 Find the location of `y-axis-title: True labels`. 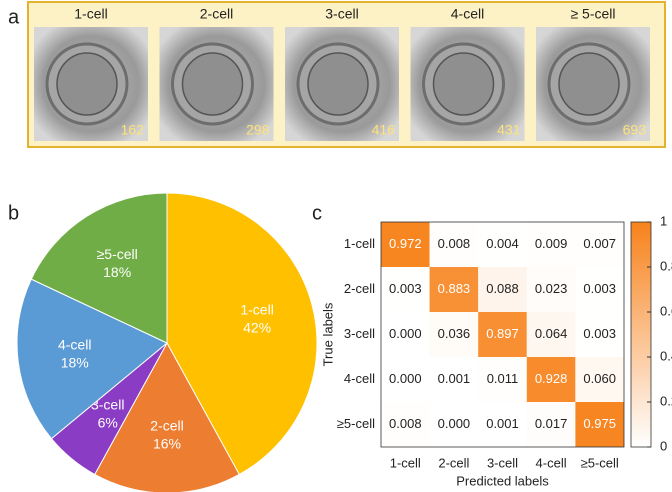

y-axis-title: True labels is located at coordinates (327, 334).